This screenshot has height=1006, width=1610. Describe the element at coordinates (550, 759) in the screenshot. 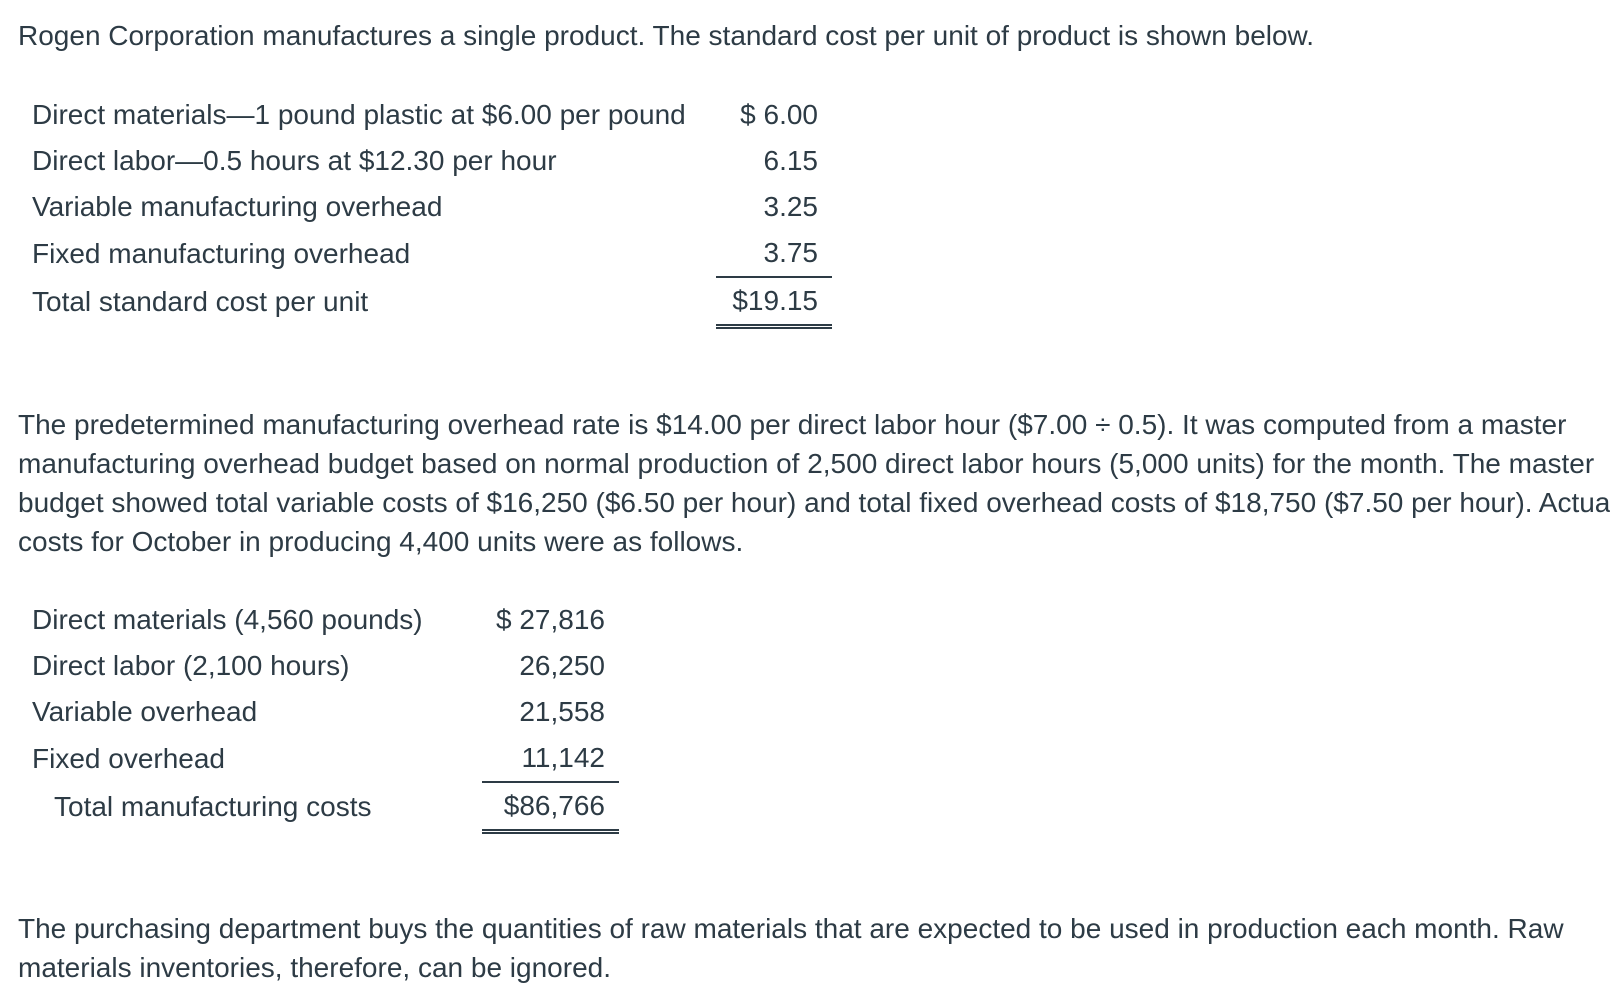

I see `row-amount: 11,142` at that location.